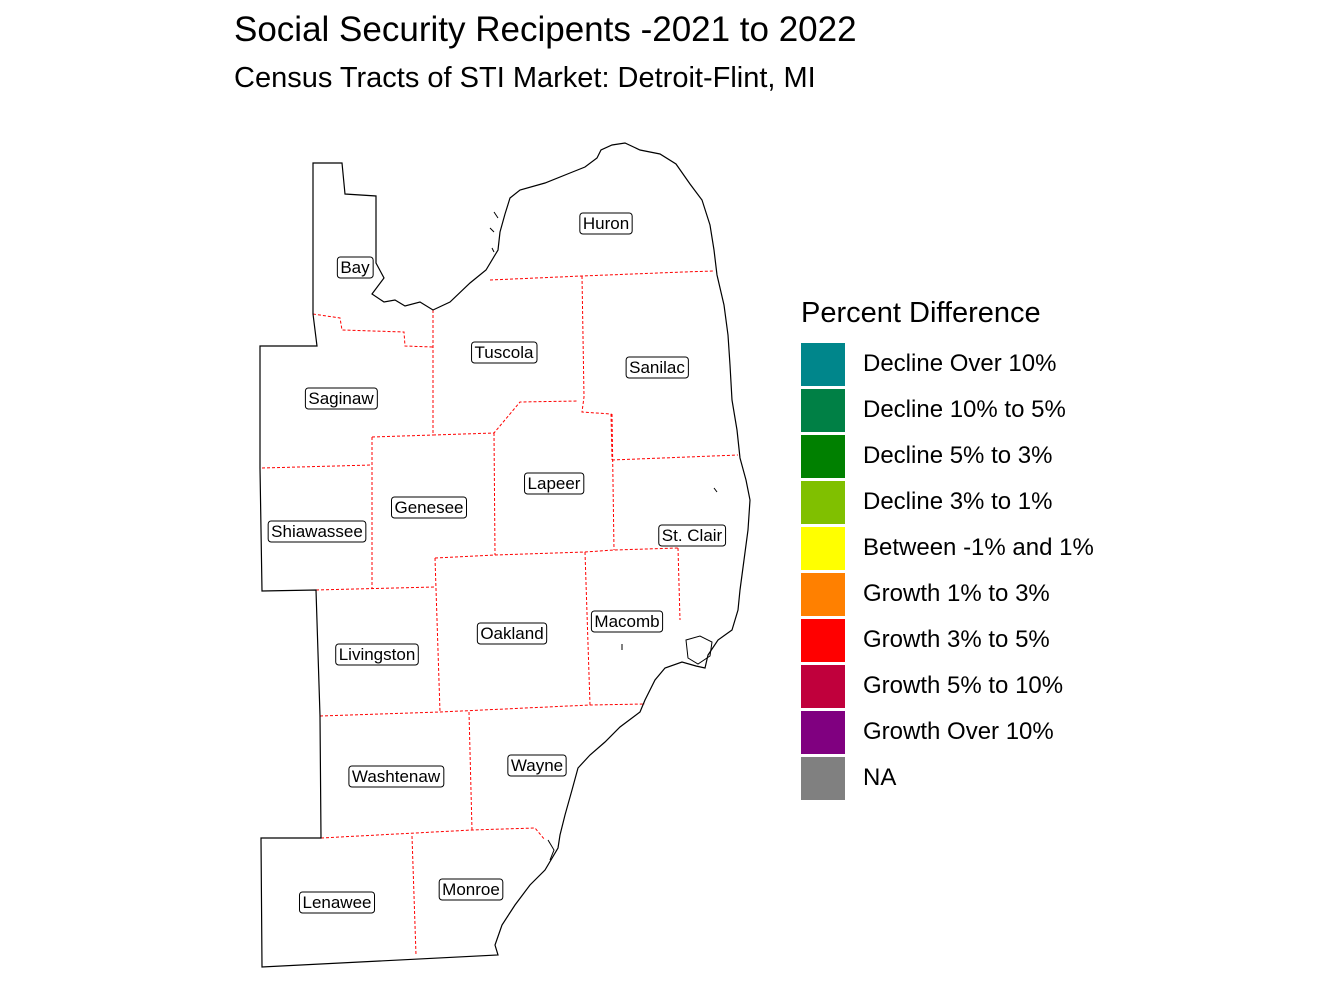  I want to click on river-detail, so click(715, 490).